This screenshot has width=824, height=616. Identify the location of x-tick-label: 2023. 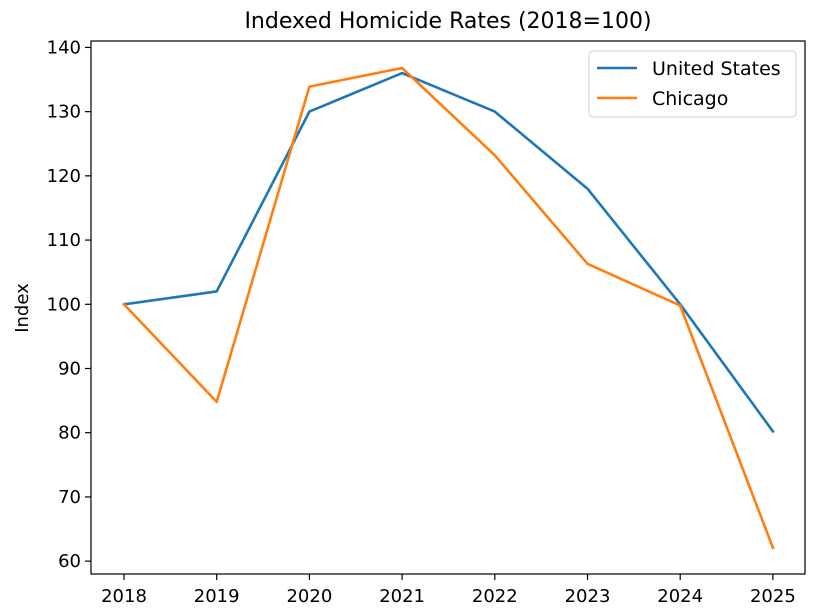
(588, 596).